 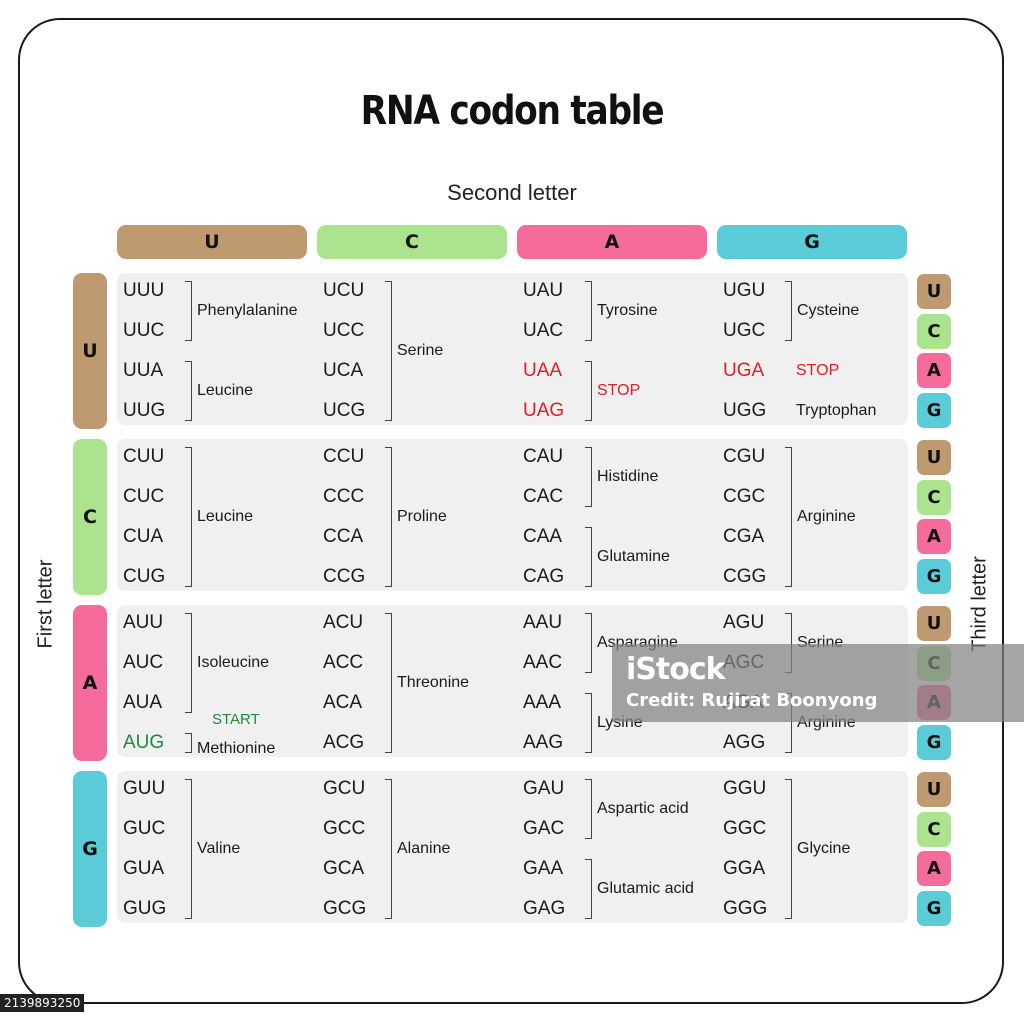 What do you see at coordinates (212, 242) in the screenshot?
I see `second-letter-u: U` at bounding box center [212, 242].